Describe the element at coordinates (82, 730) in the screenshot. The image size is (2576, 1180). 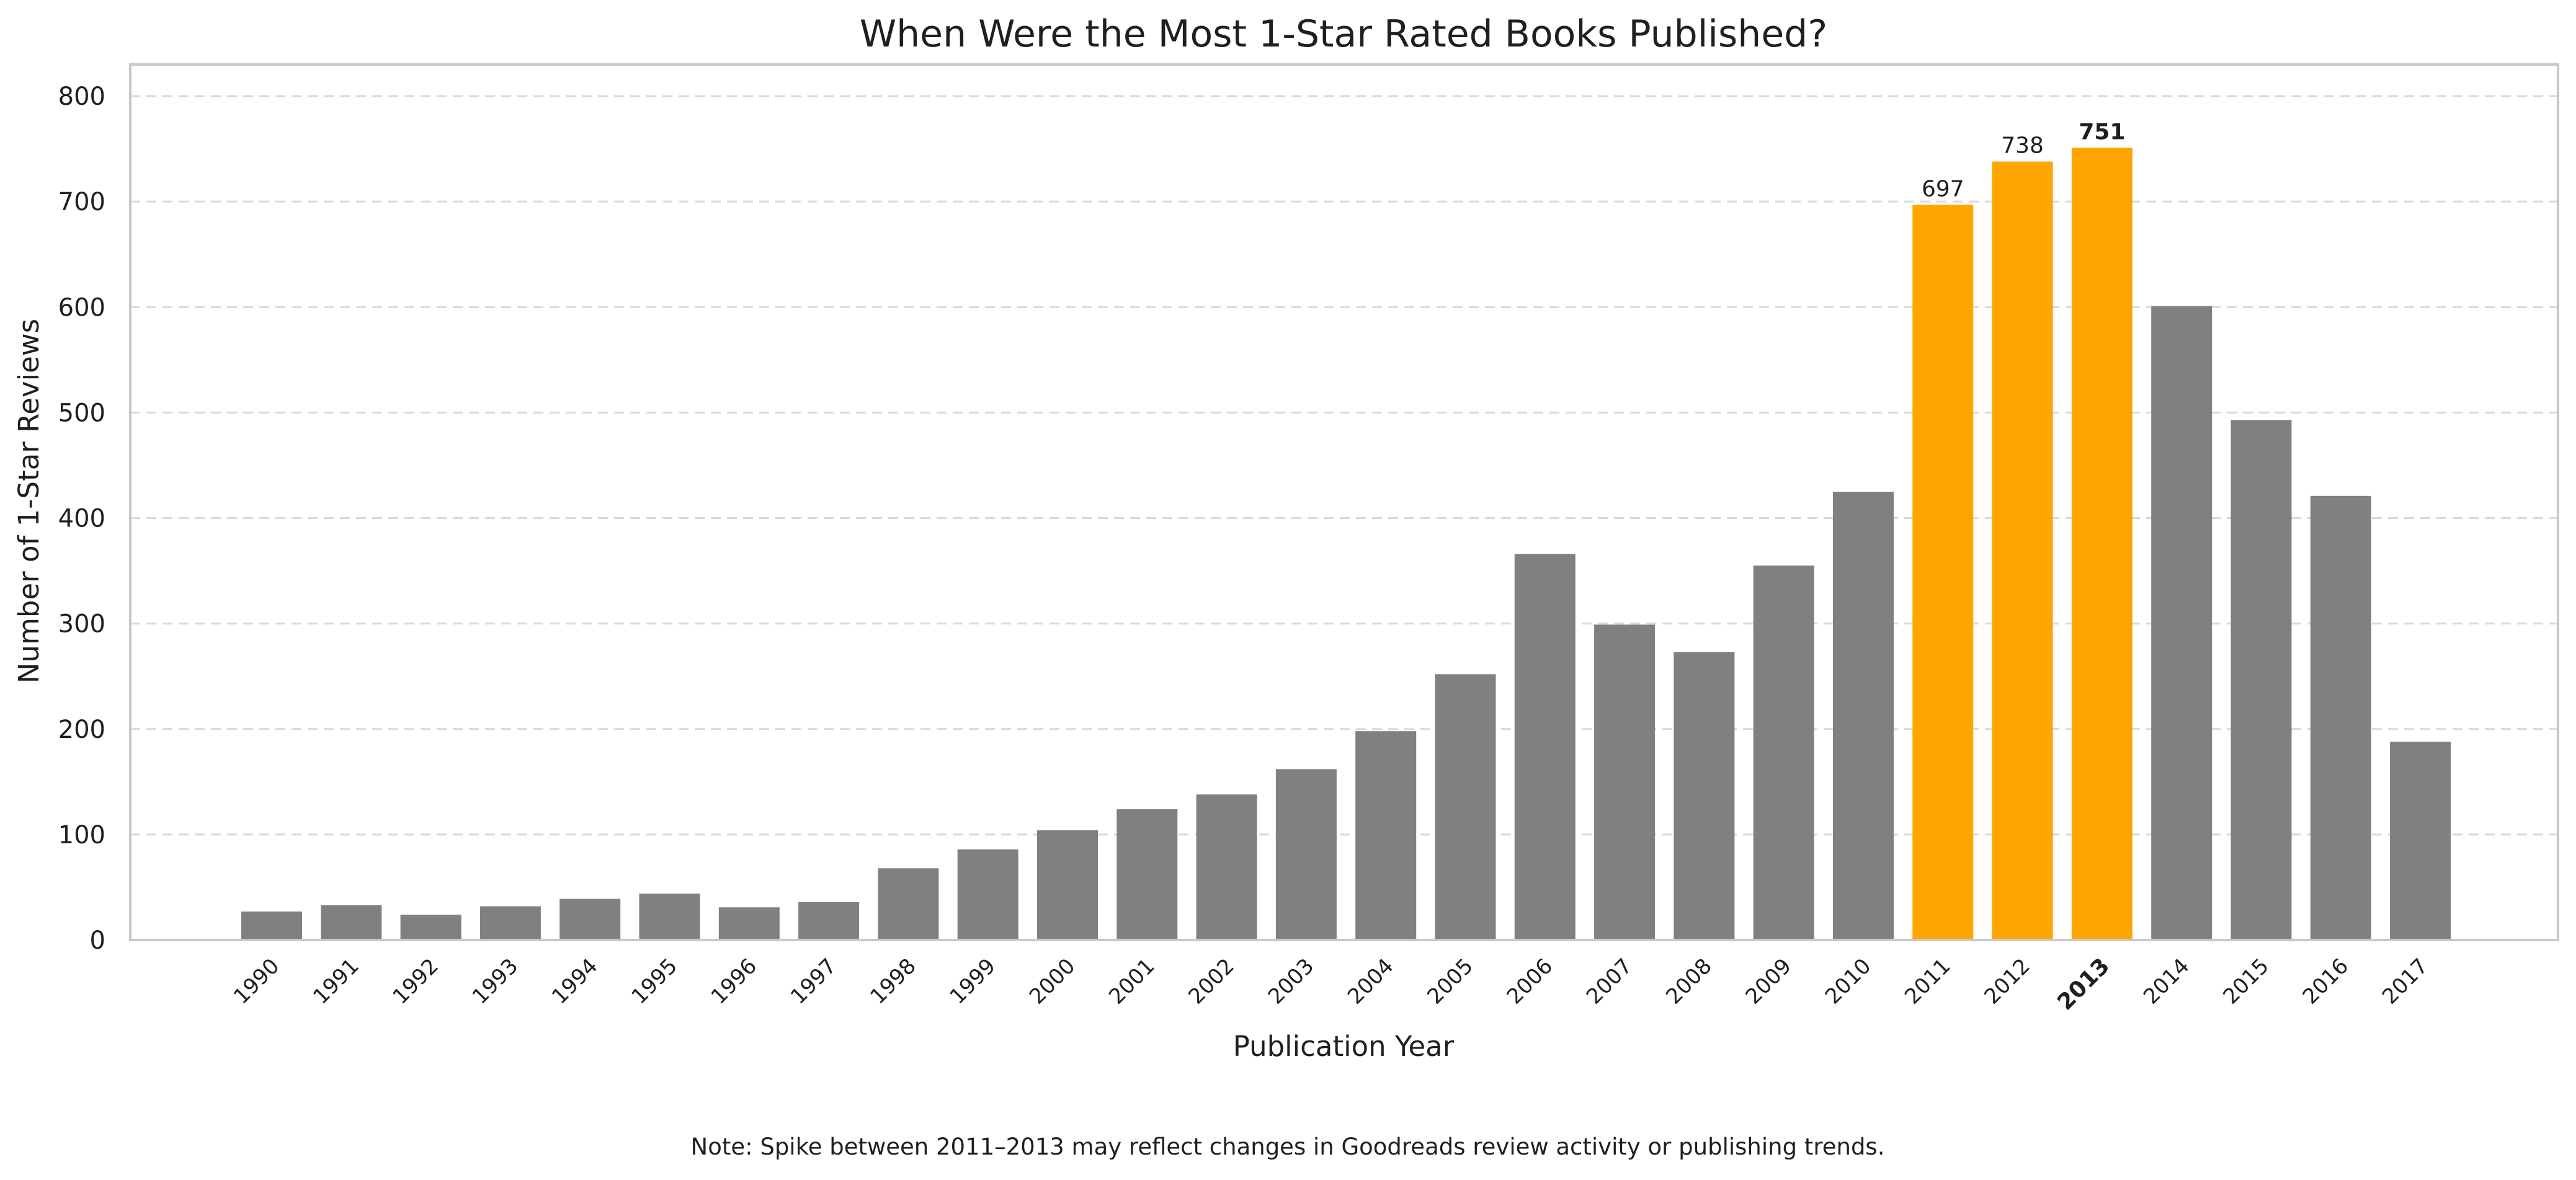
I see `y-tick-label: 200` at that location.